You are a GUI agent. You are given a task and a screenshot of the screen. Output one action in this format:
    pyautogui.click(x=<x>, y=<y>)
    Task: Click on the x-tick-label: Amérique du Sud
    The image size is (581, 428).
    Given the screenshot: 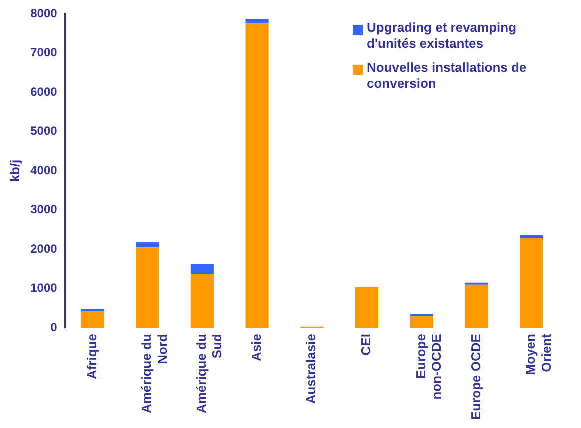 What is the action you would take?
    pyautogui.click(x=209, y=374)
    